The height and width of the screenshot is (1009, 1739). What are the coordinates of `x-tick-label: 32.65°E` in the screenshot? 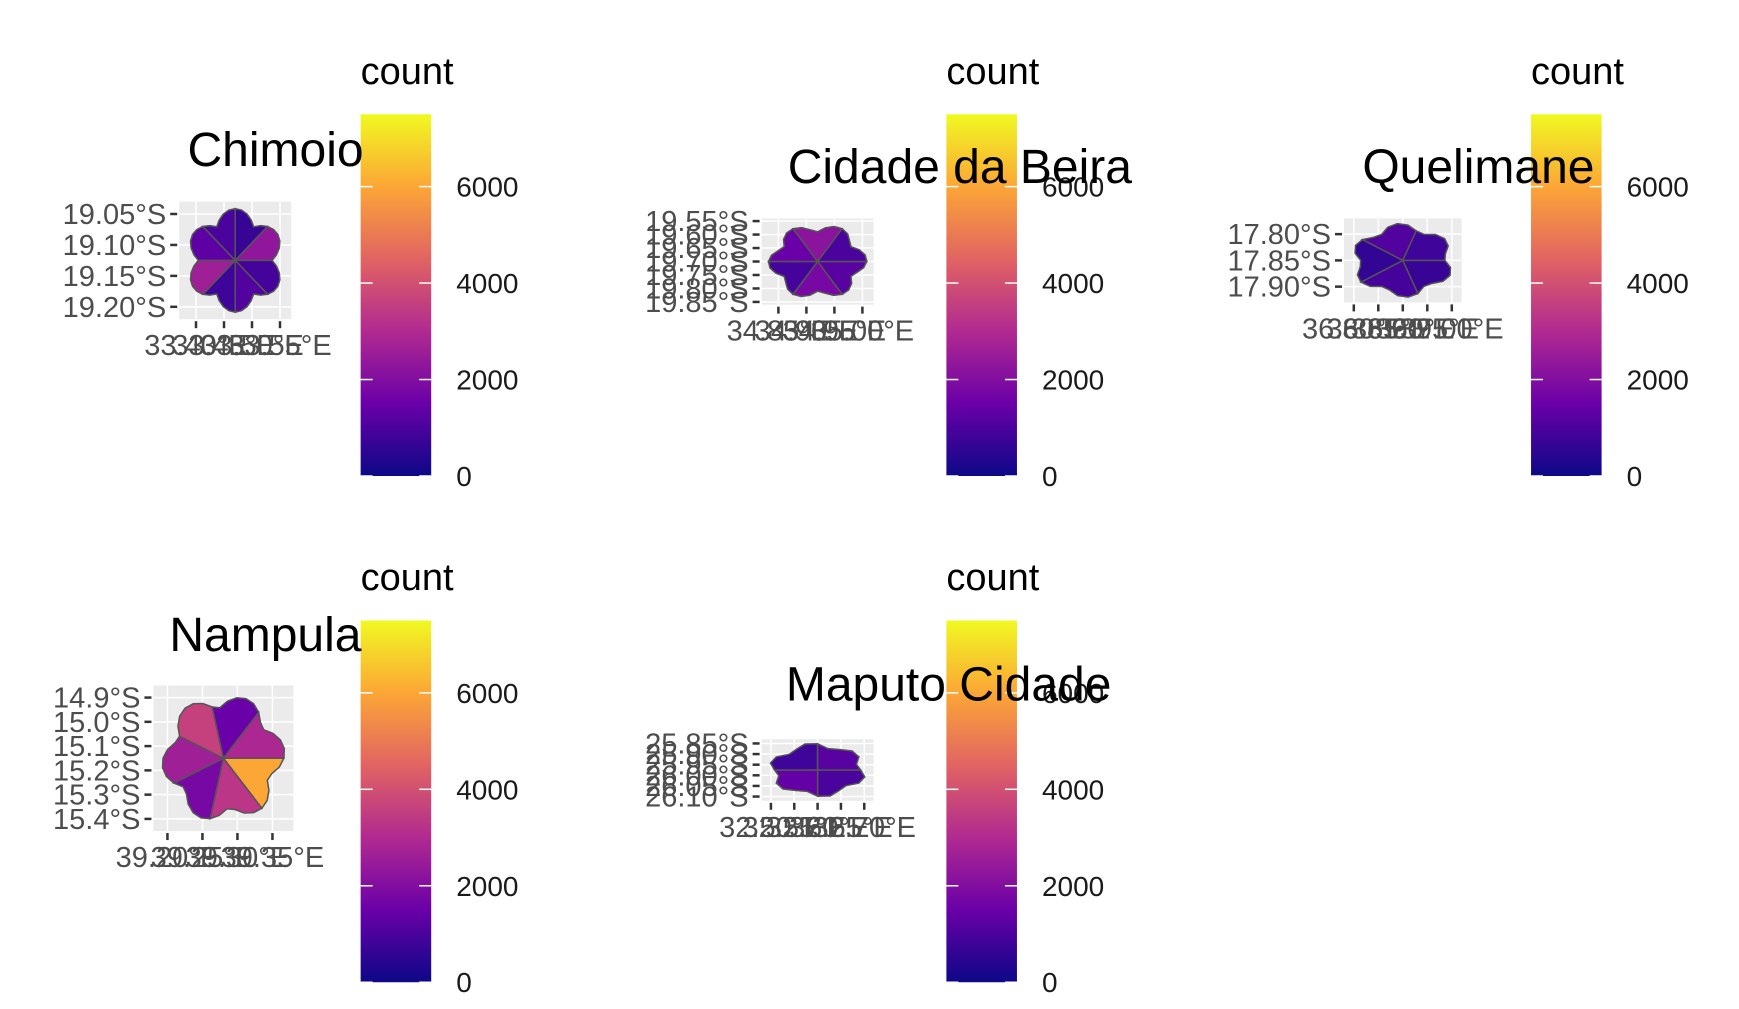 It's located at (841, 828).